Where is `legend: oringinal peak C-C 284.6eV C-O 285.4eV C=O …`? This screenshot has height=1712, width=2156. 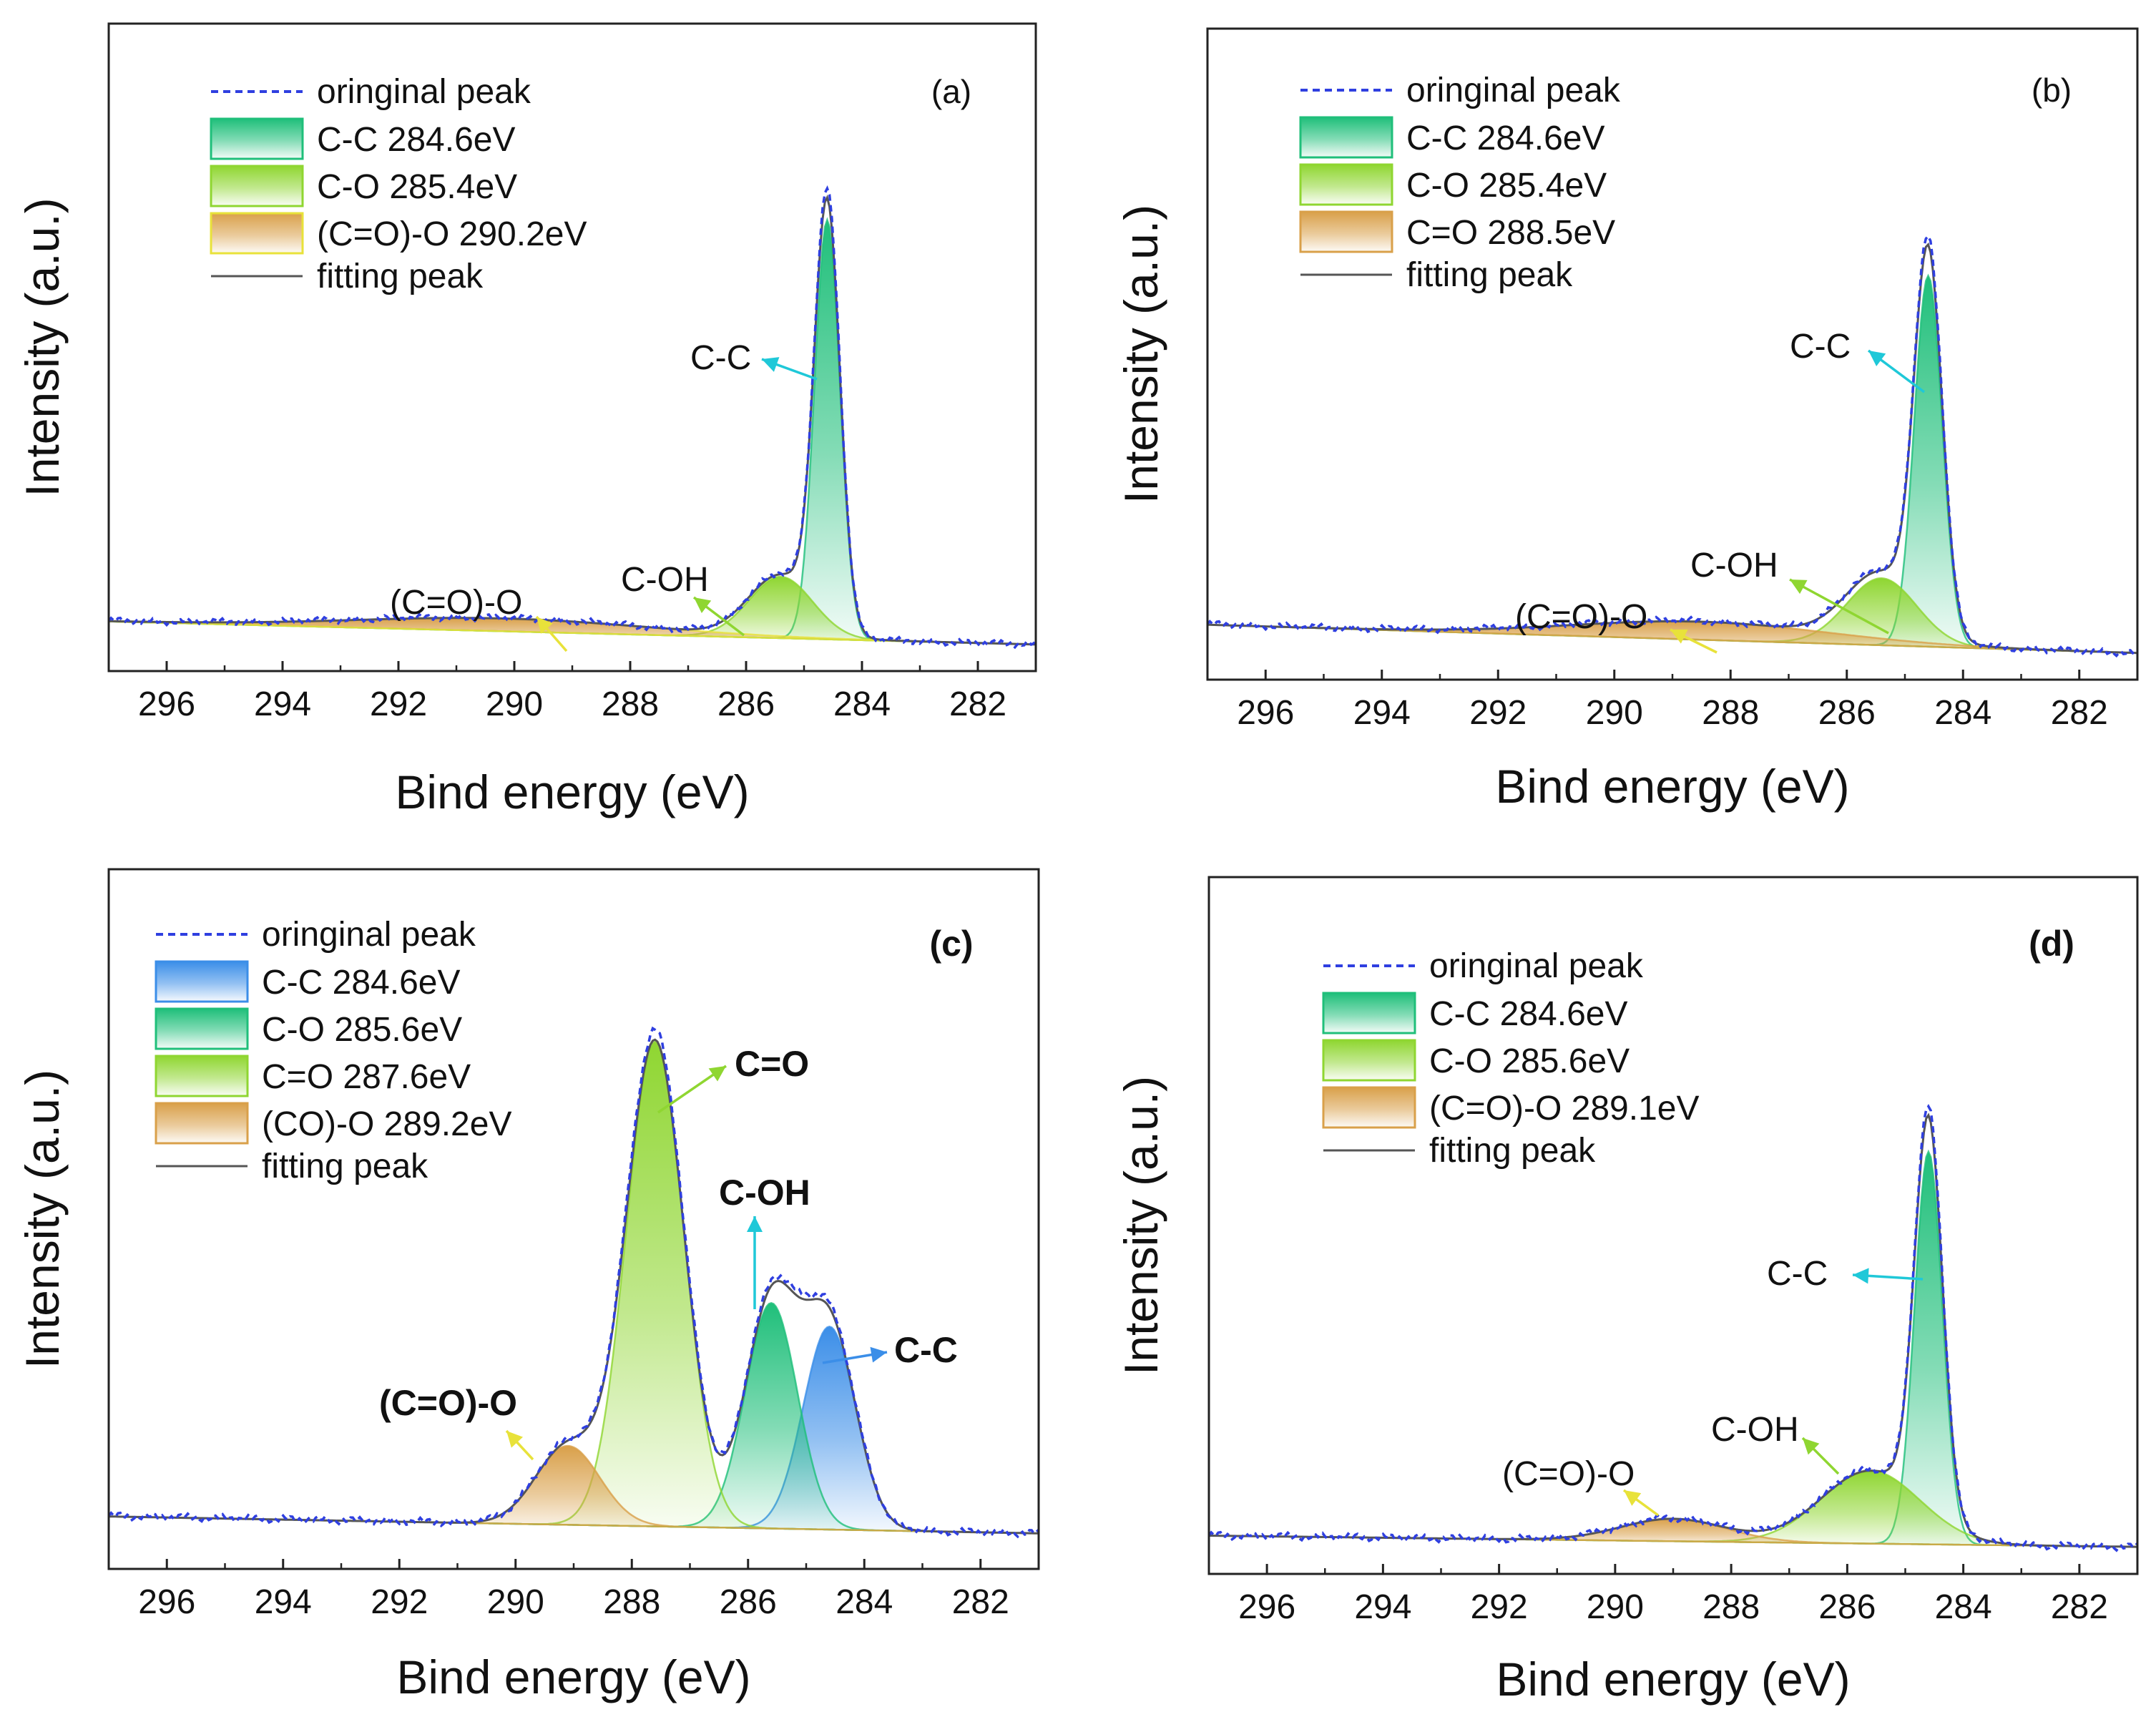
legend: oringinal peak C-C 284.6eV C-O 285.4eV C=O … is located at coordinates (1460, 183).